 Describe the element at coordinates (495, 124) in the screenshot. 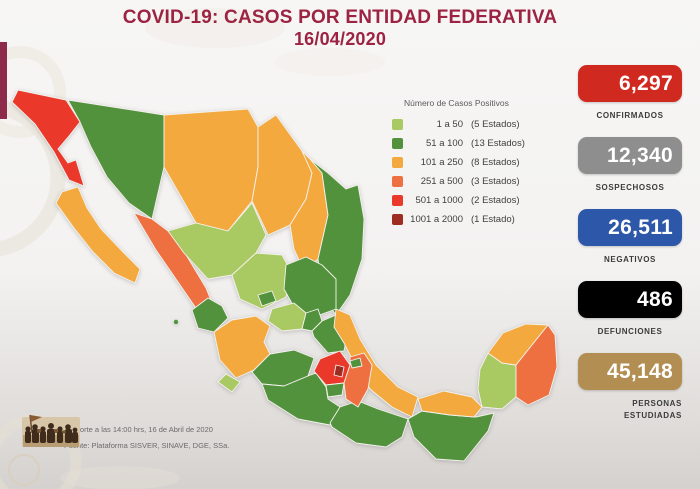

I see `legend-state-count: (5 Estados)` at that location.